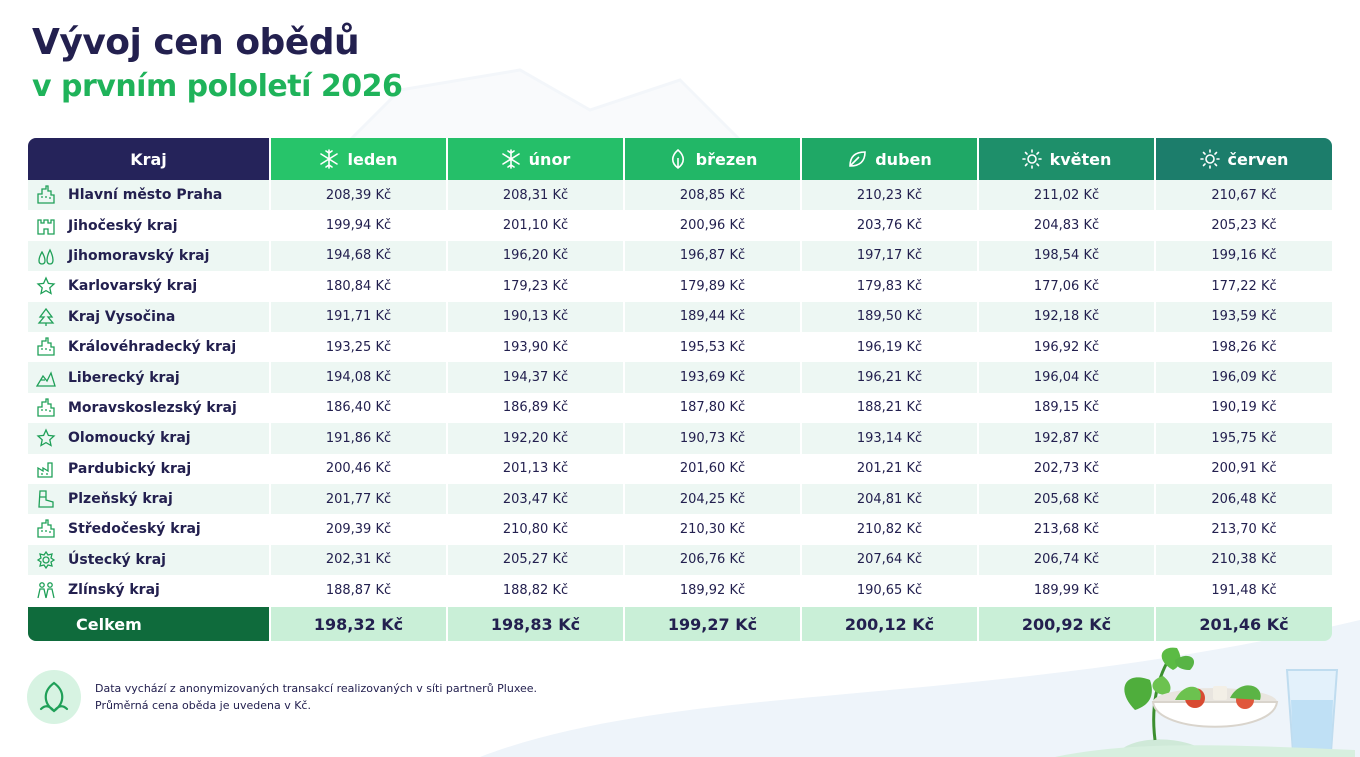 The height and width of the screenshot is (757, 1360). What do you see at coordinates (535, 499) in the screenshot?
I see `price-cell: 203,47 Kč` at bounding box center [535, 499].